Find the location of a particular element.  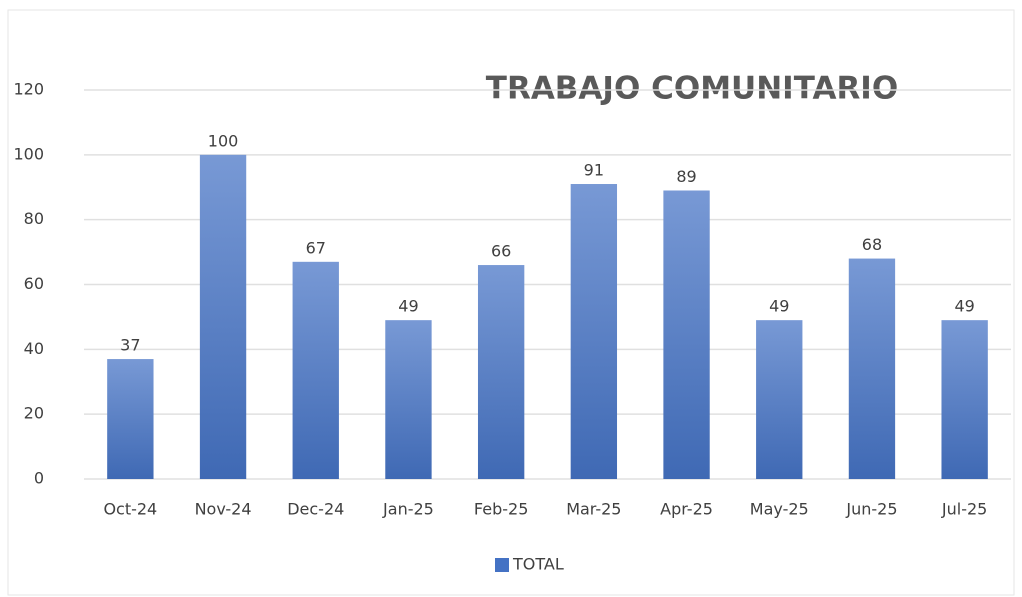

data-label: 67 is located at coordinates (316, 247).